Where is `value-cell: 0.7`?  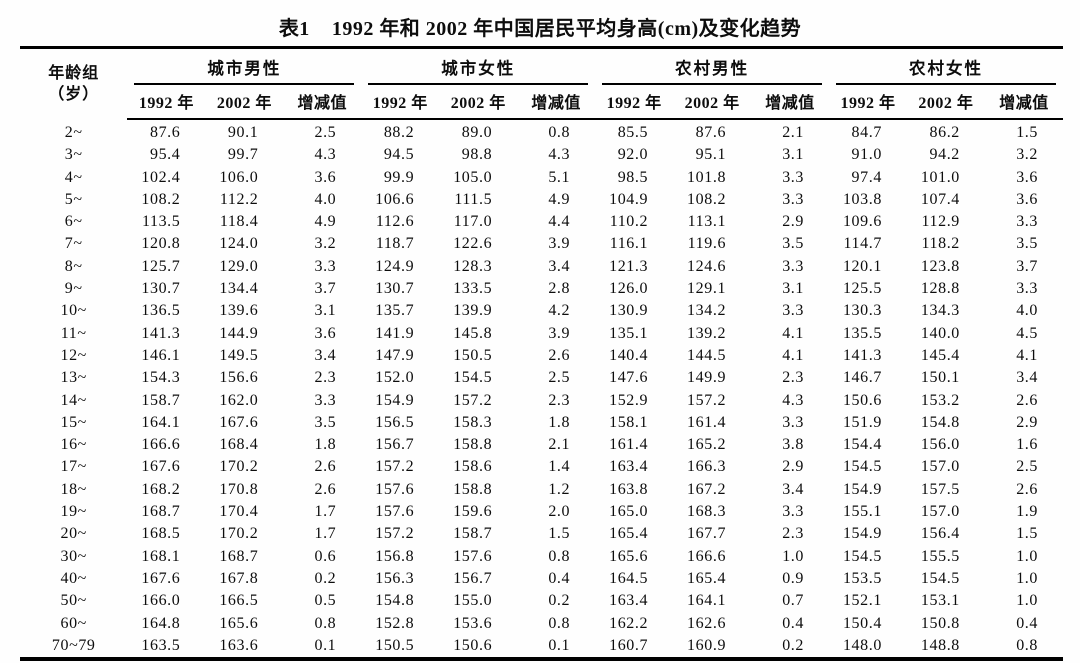 value-cell: 0.7 is located at coordinates (793, 601).